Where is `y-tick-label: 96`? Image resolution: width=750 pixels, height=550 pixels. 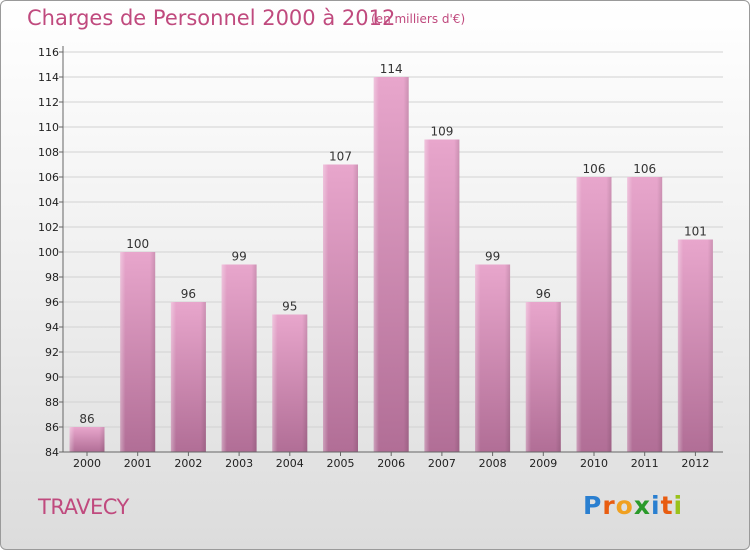
y-tick-label: 96 is located at coordinates (52, 302).